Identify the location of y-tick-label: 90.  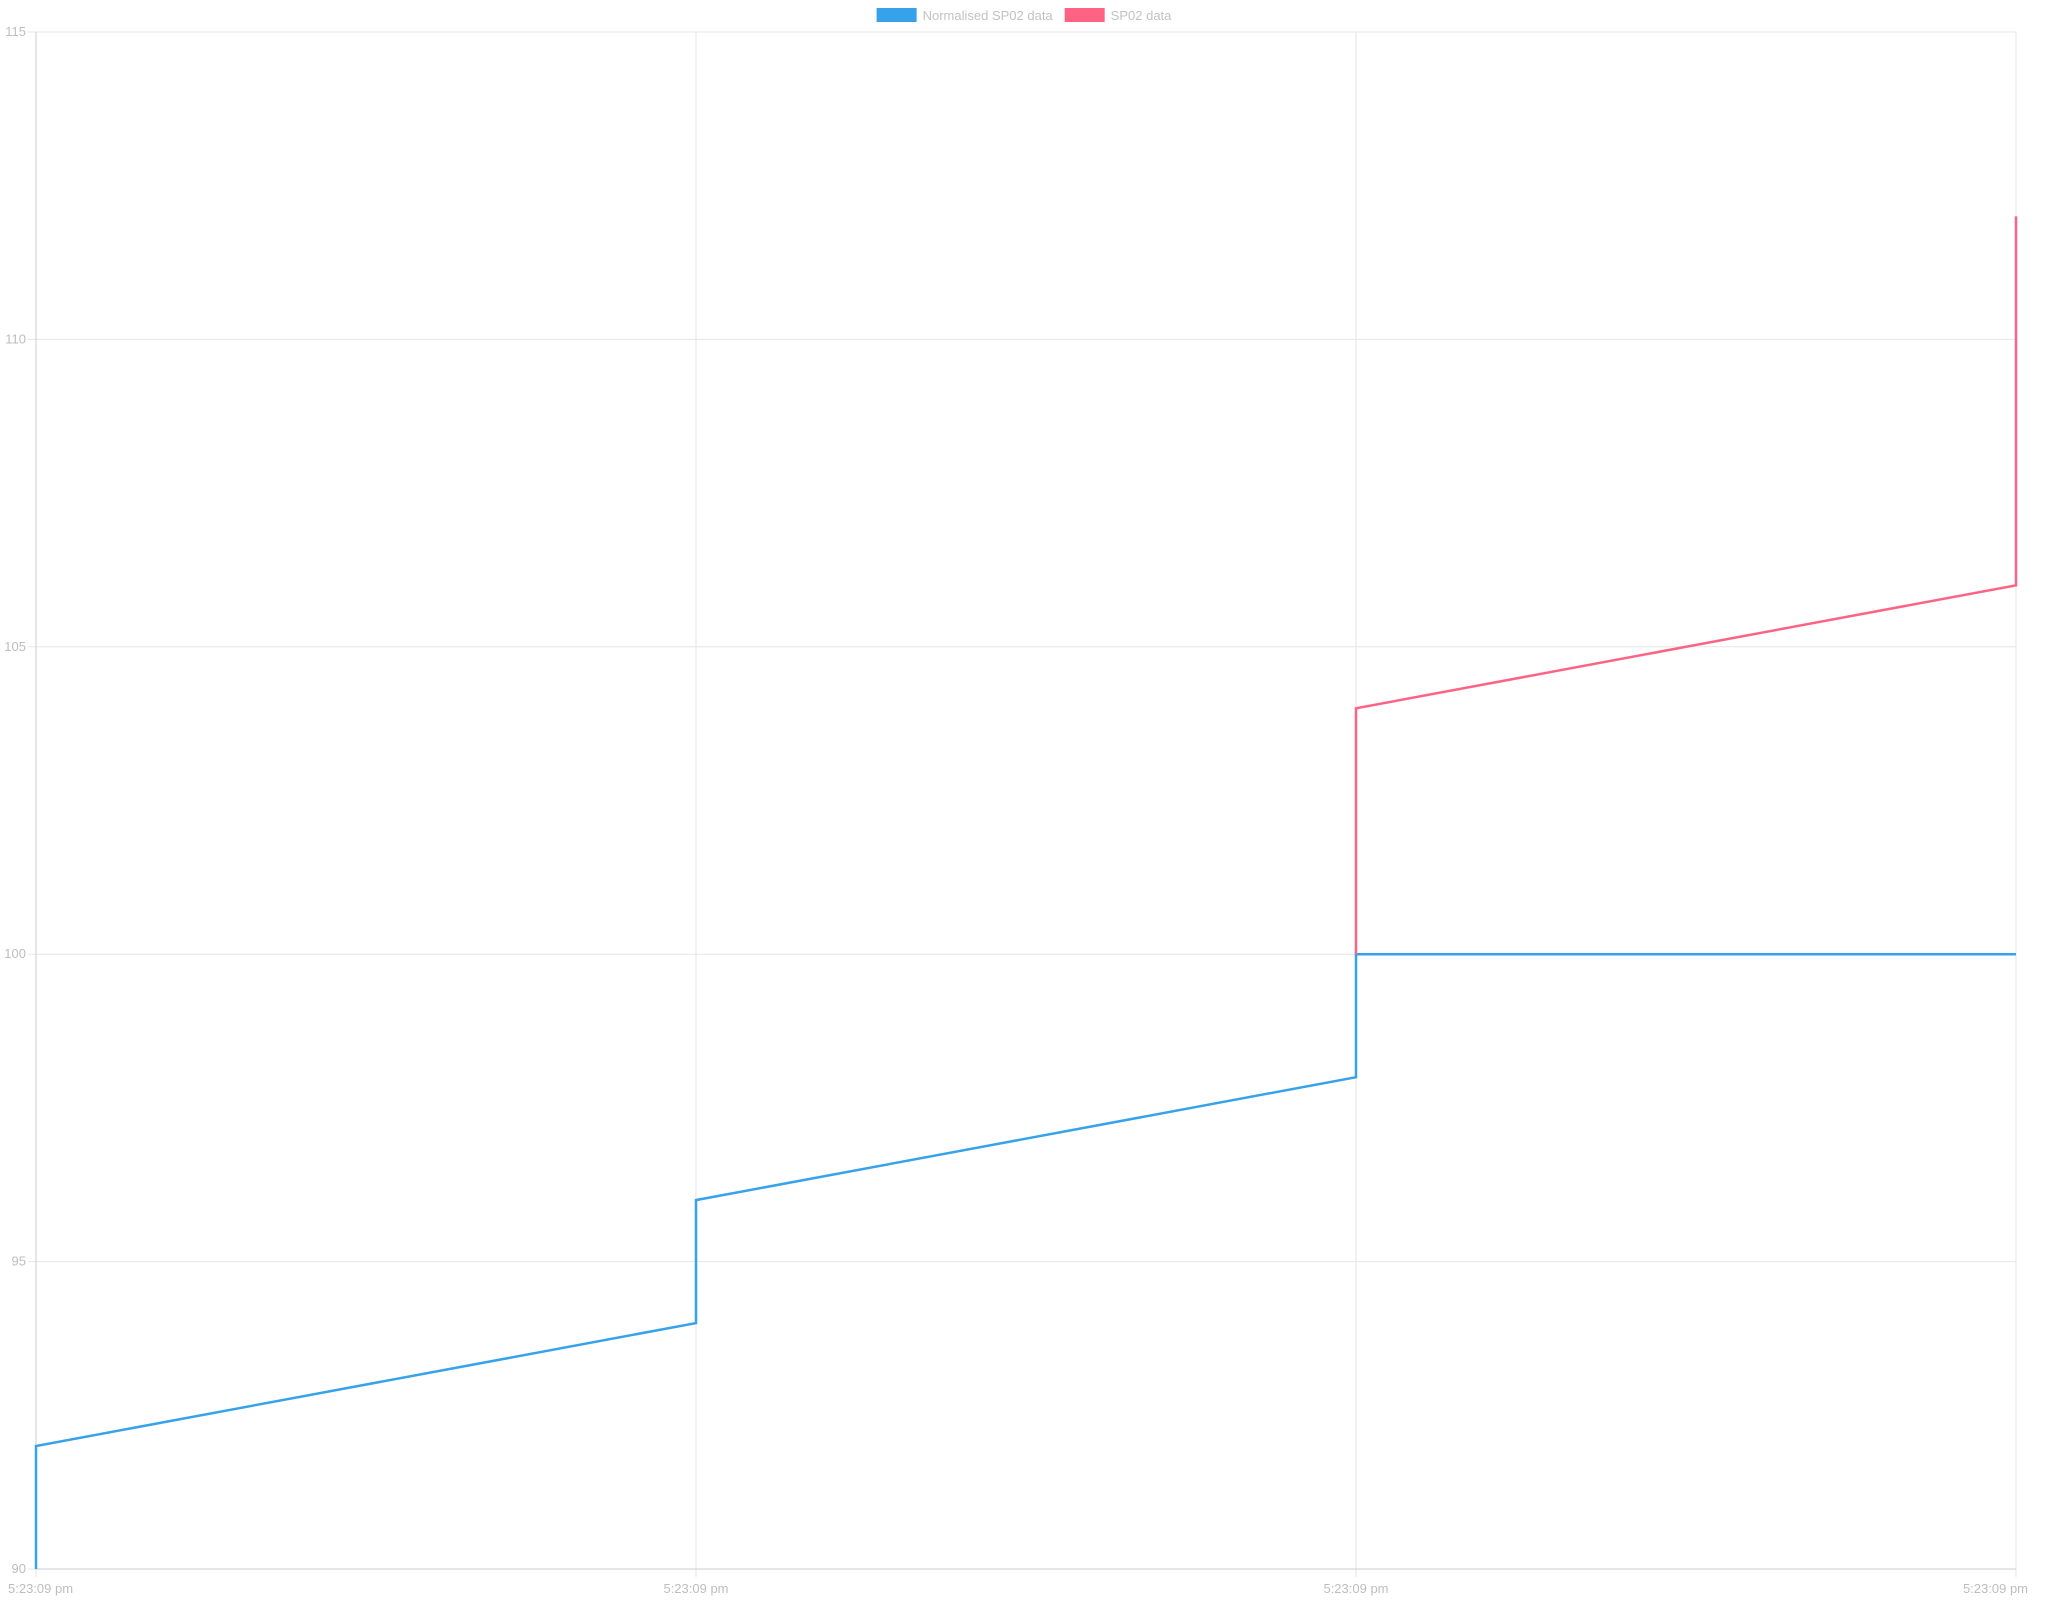
(19, 1568).